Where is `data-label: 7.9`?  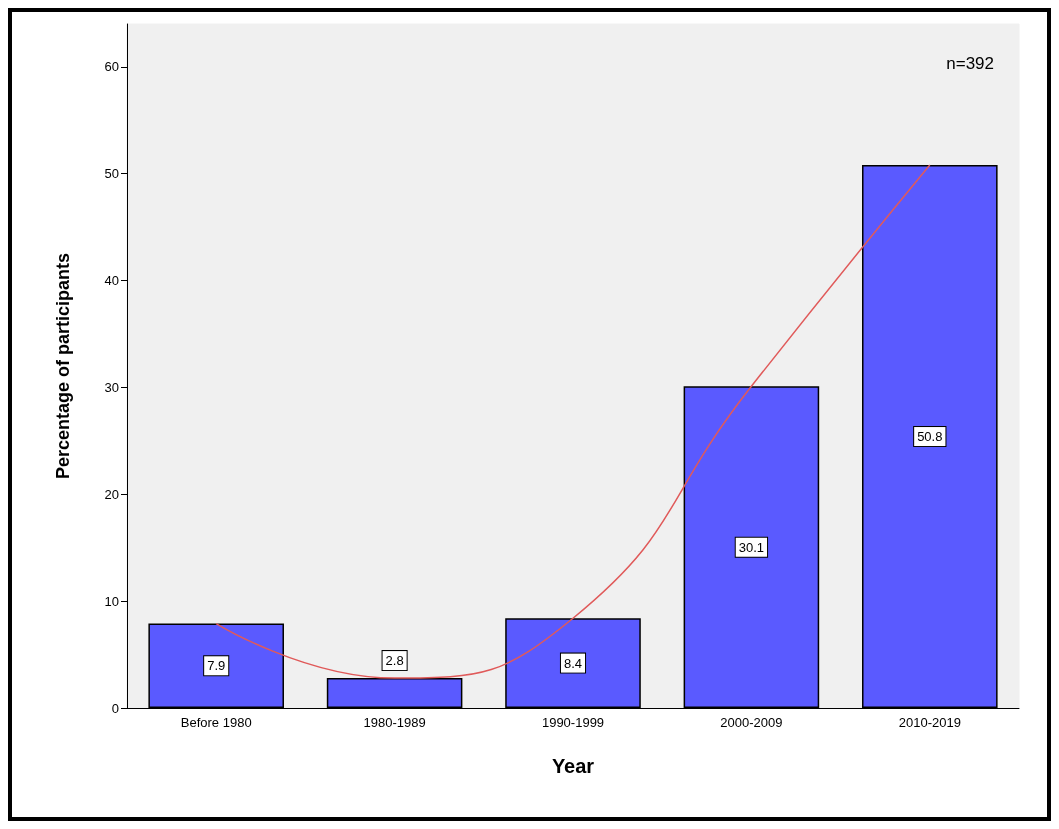 data-label: 7.9 is located at coordinates (216, 666).